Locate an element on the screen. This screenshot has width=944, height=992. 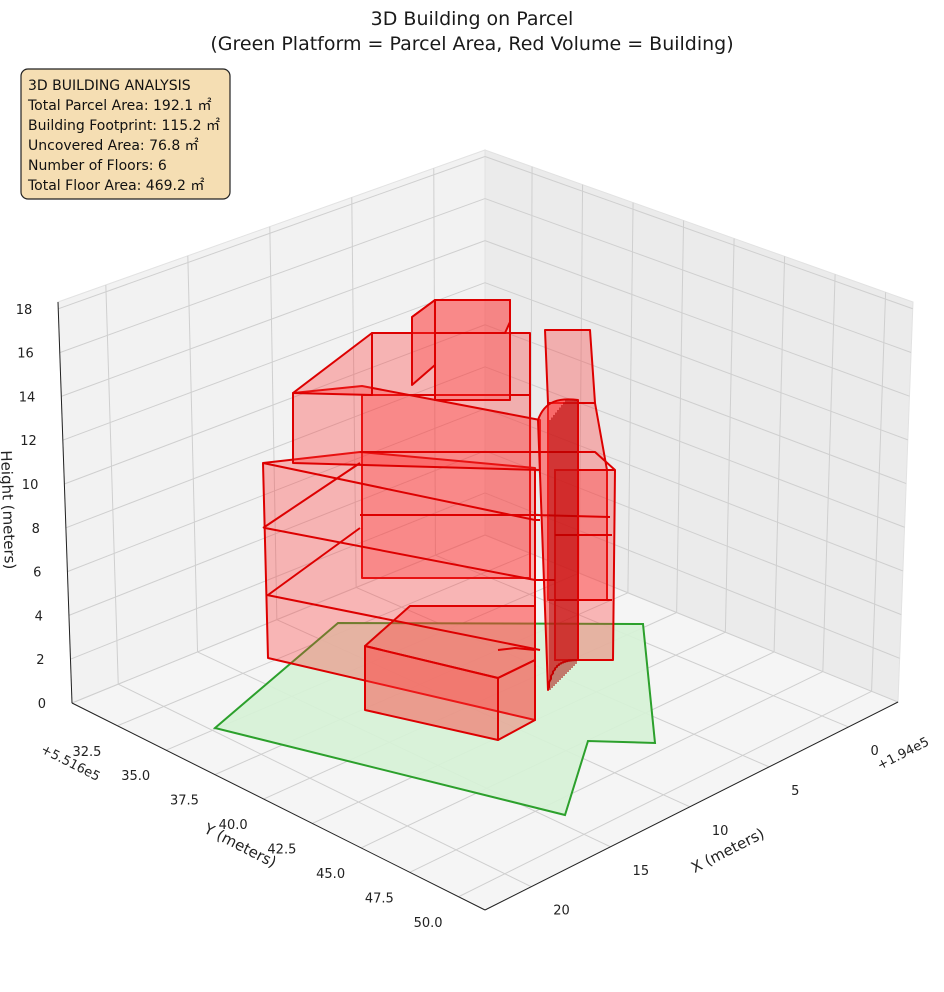
y-tick-label: 35.0 is located at coordinates (135, 776).